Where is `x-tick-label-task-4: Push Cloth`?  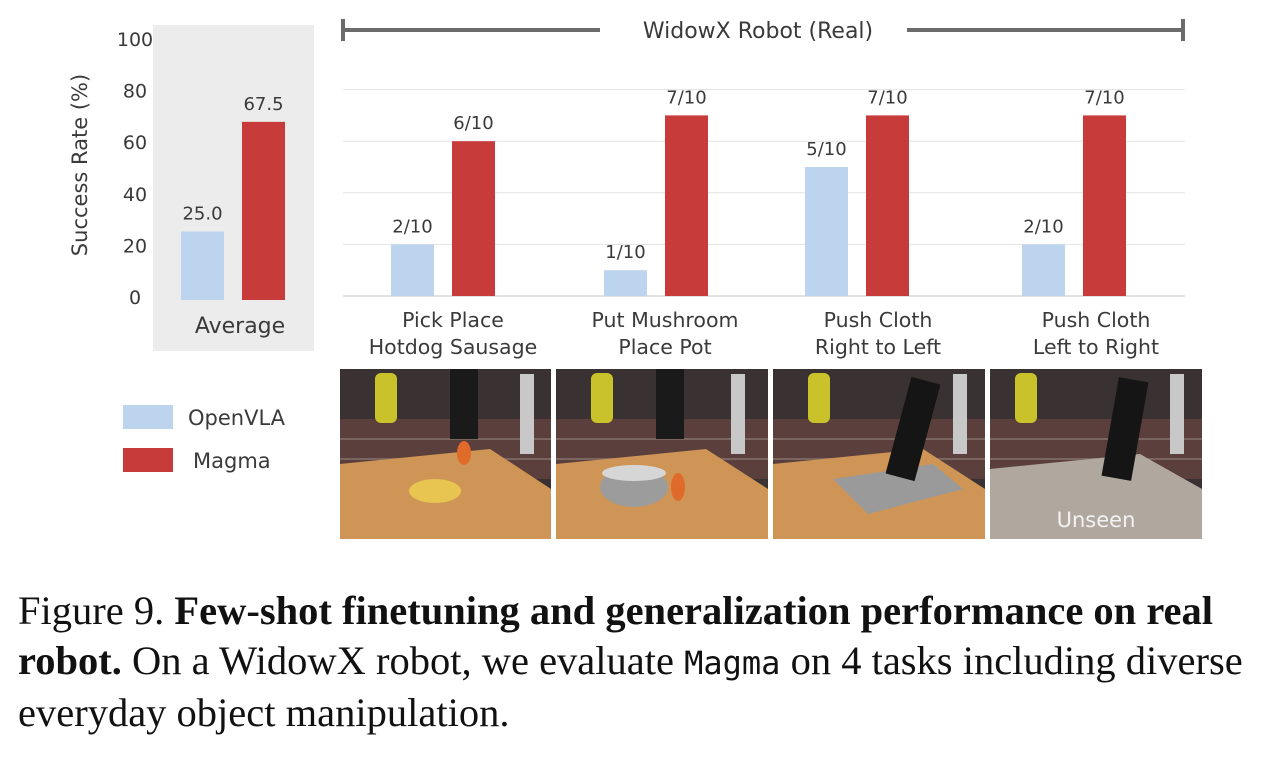
x-tick-label-task-4: Push Cloth is located at coordinates (1096, 320).